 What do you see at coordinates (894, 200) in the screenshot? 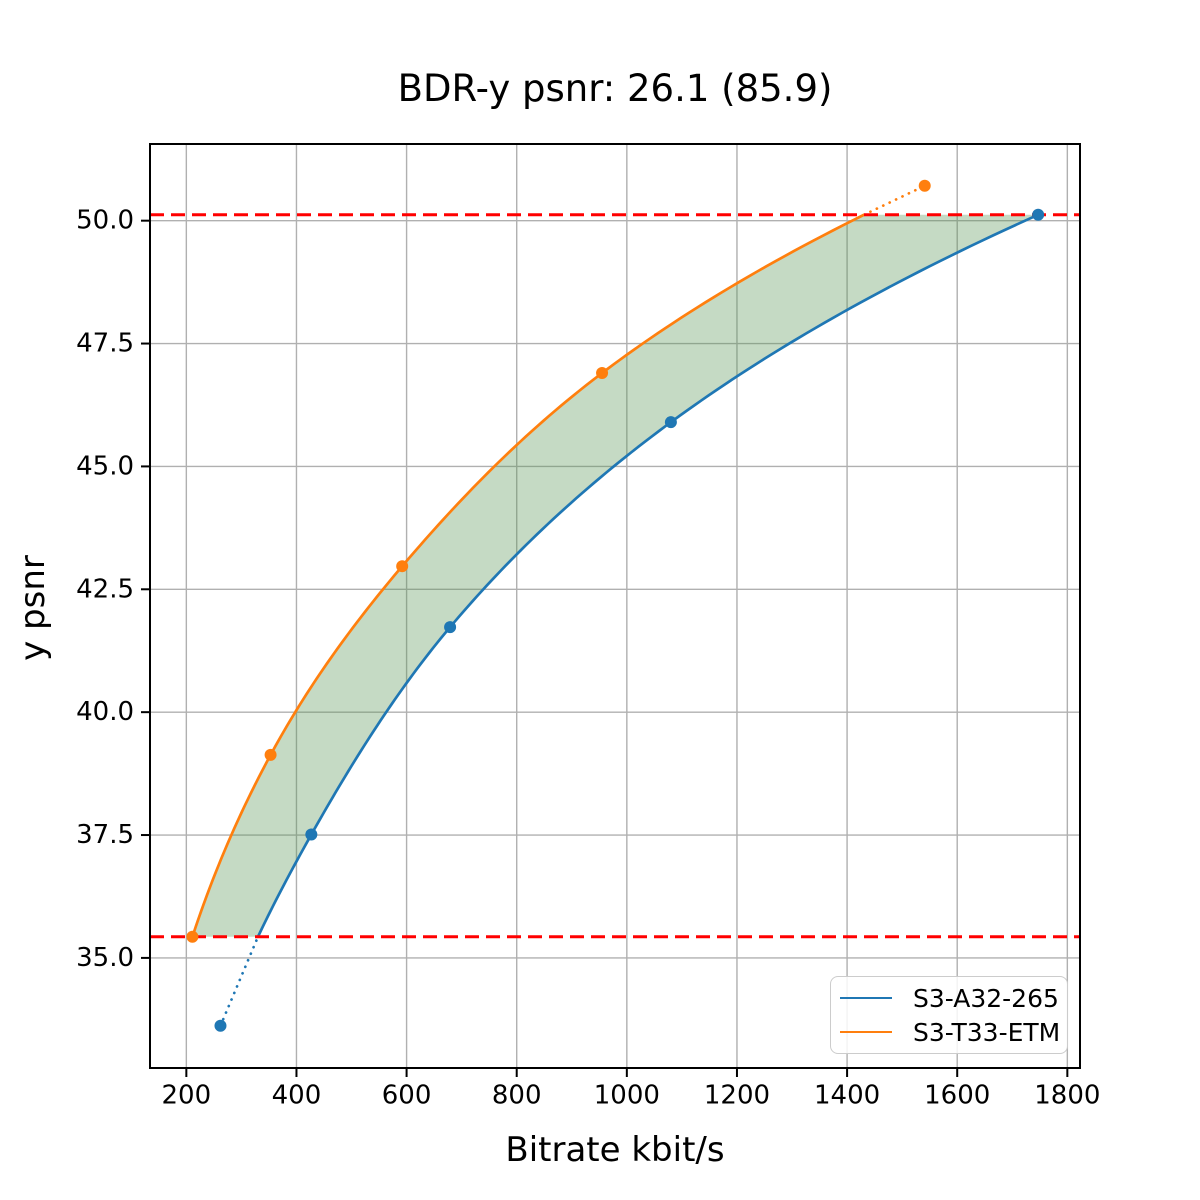
I see `series-dotted-tail-s3-t33-etm` at bounding box center [894, 200].